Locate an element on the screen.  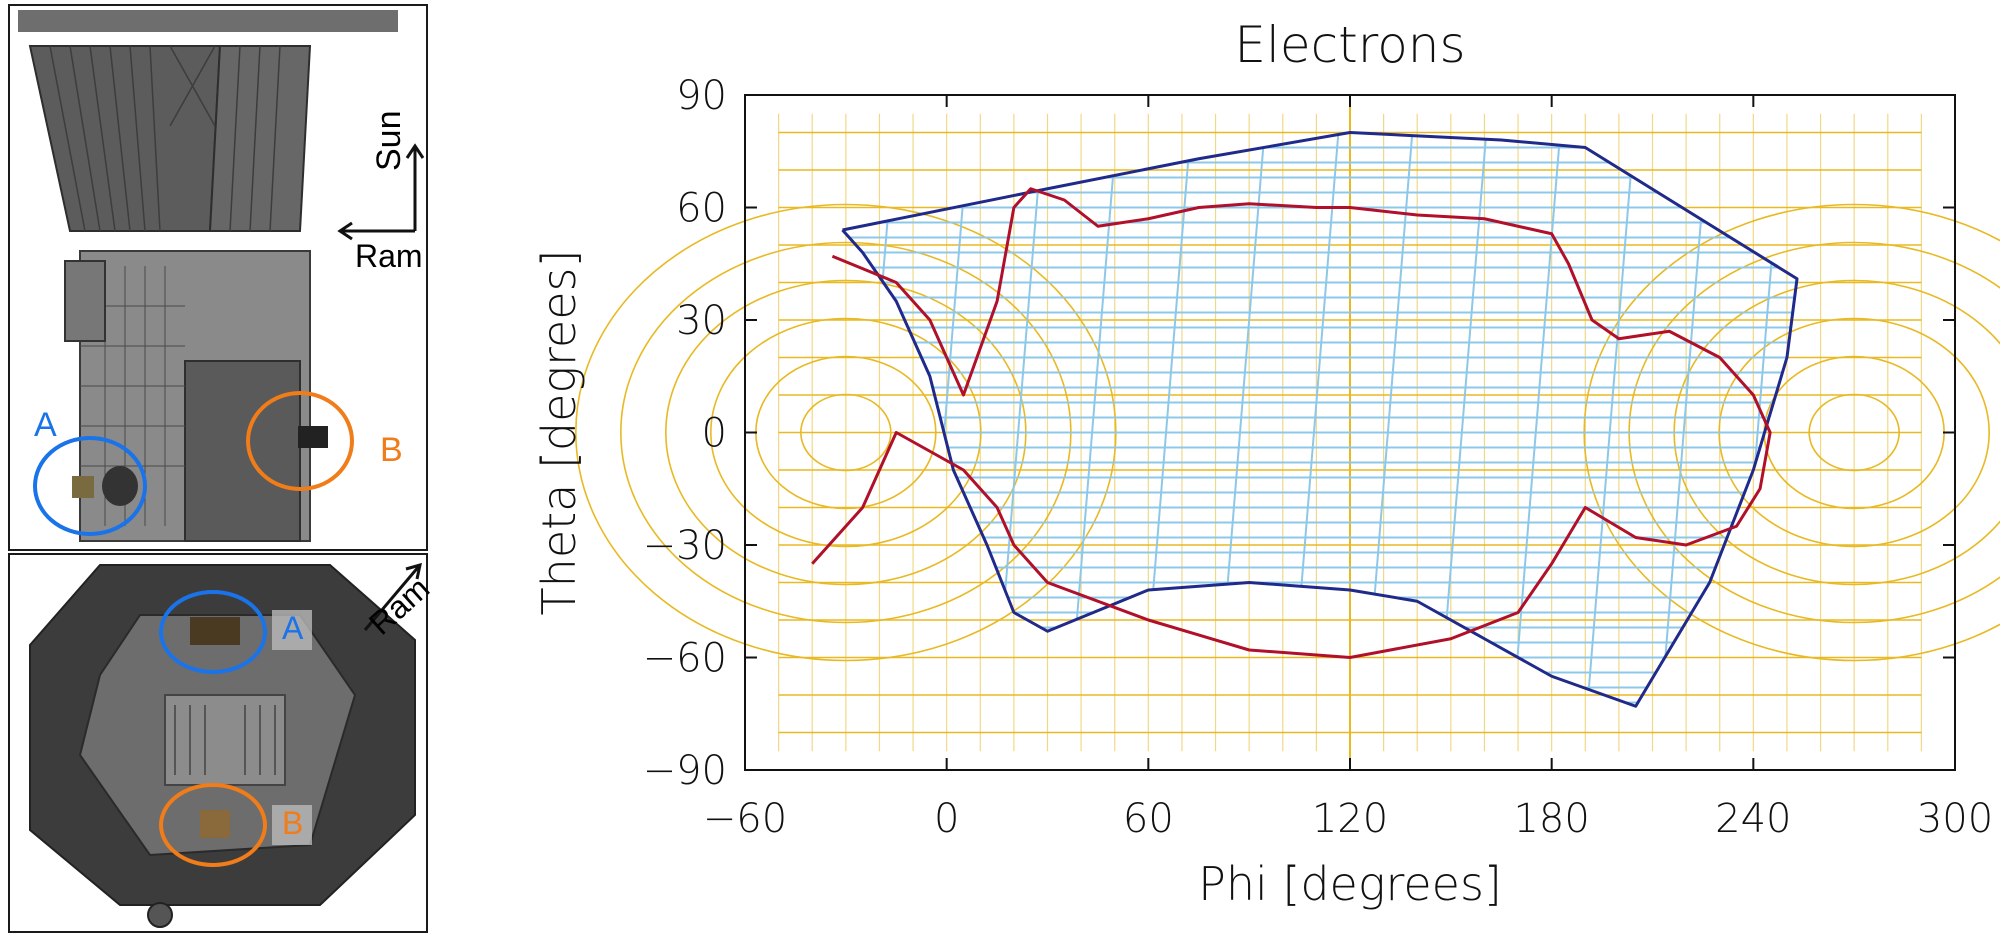
x-tick-label: 240 is located at coordinates (1753, 819).